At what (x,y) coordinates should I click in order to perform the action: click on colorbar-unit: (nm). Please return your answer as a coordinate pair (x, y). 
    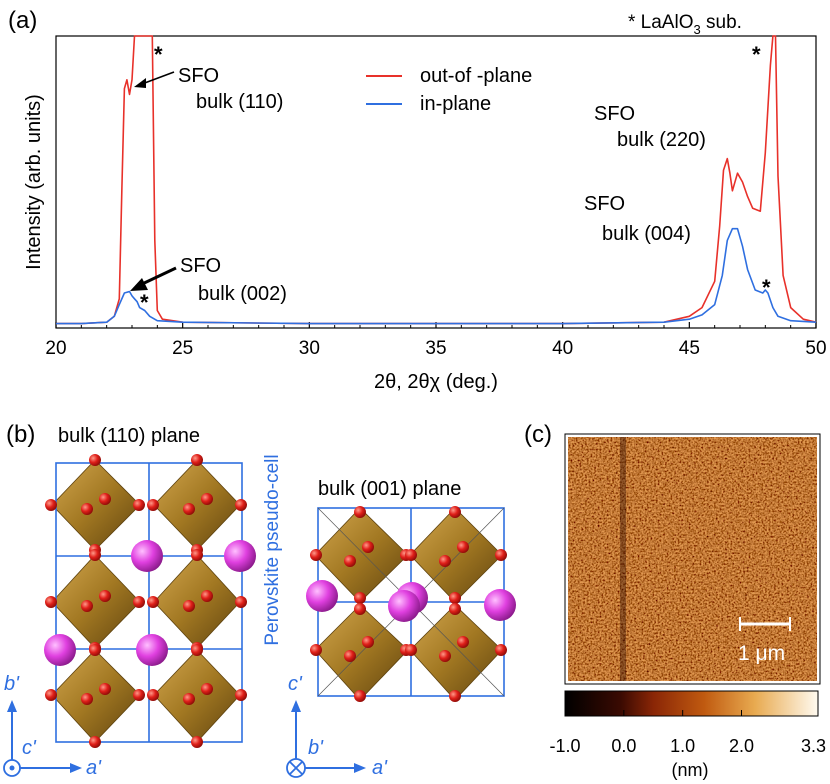
    Looking at the image, I should click on (690, 770).